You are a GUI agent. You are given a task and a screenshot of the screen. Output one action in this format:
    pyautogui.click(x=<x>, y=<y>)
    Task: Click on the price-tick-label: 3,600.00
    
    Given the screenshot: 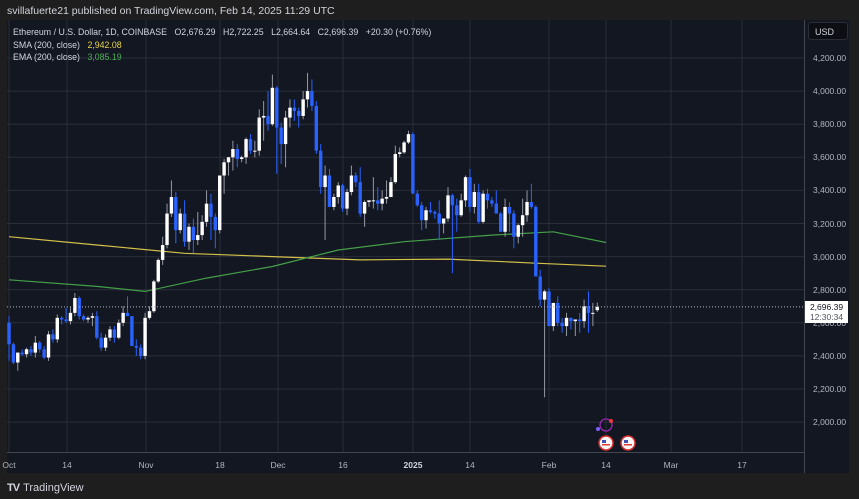 What is the action you would take?
    pyautogui.click(x=830, y=157)
    